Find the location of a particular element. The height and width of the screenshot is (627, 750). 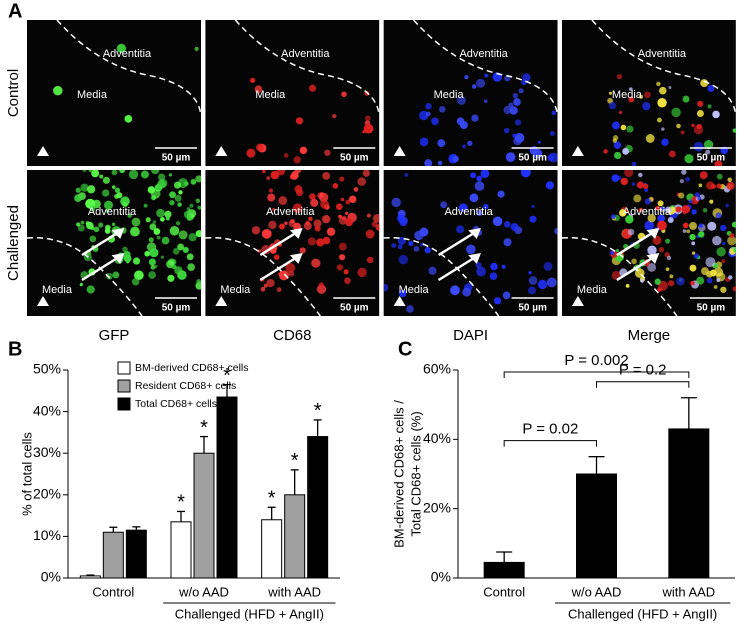

group-label: Challenged (HFD + AngII) is located at coordinates (642, 613).